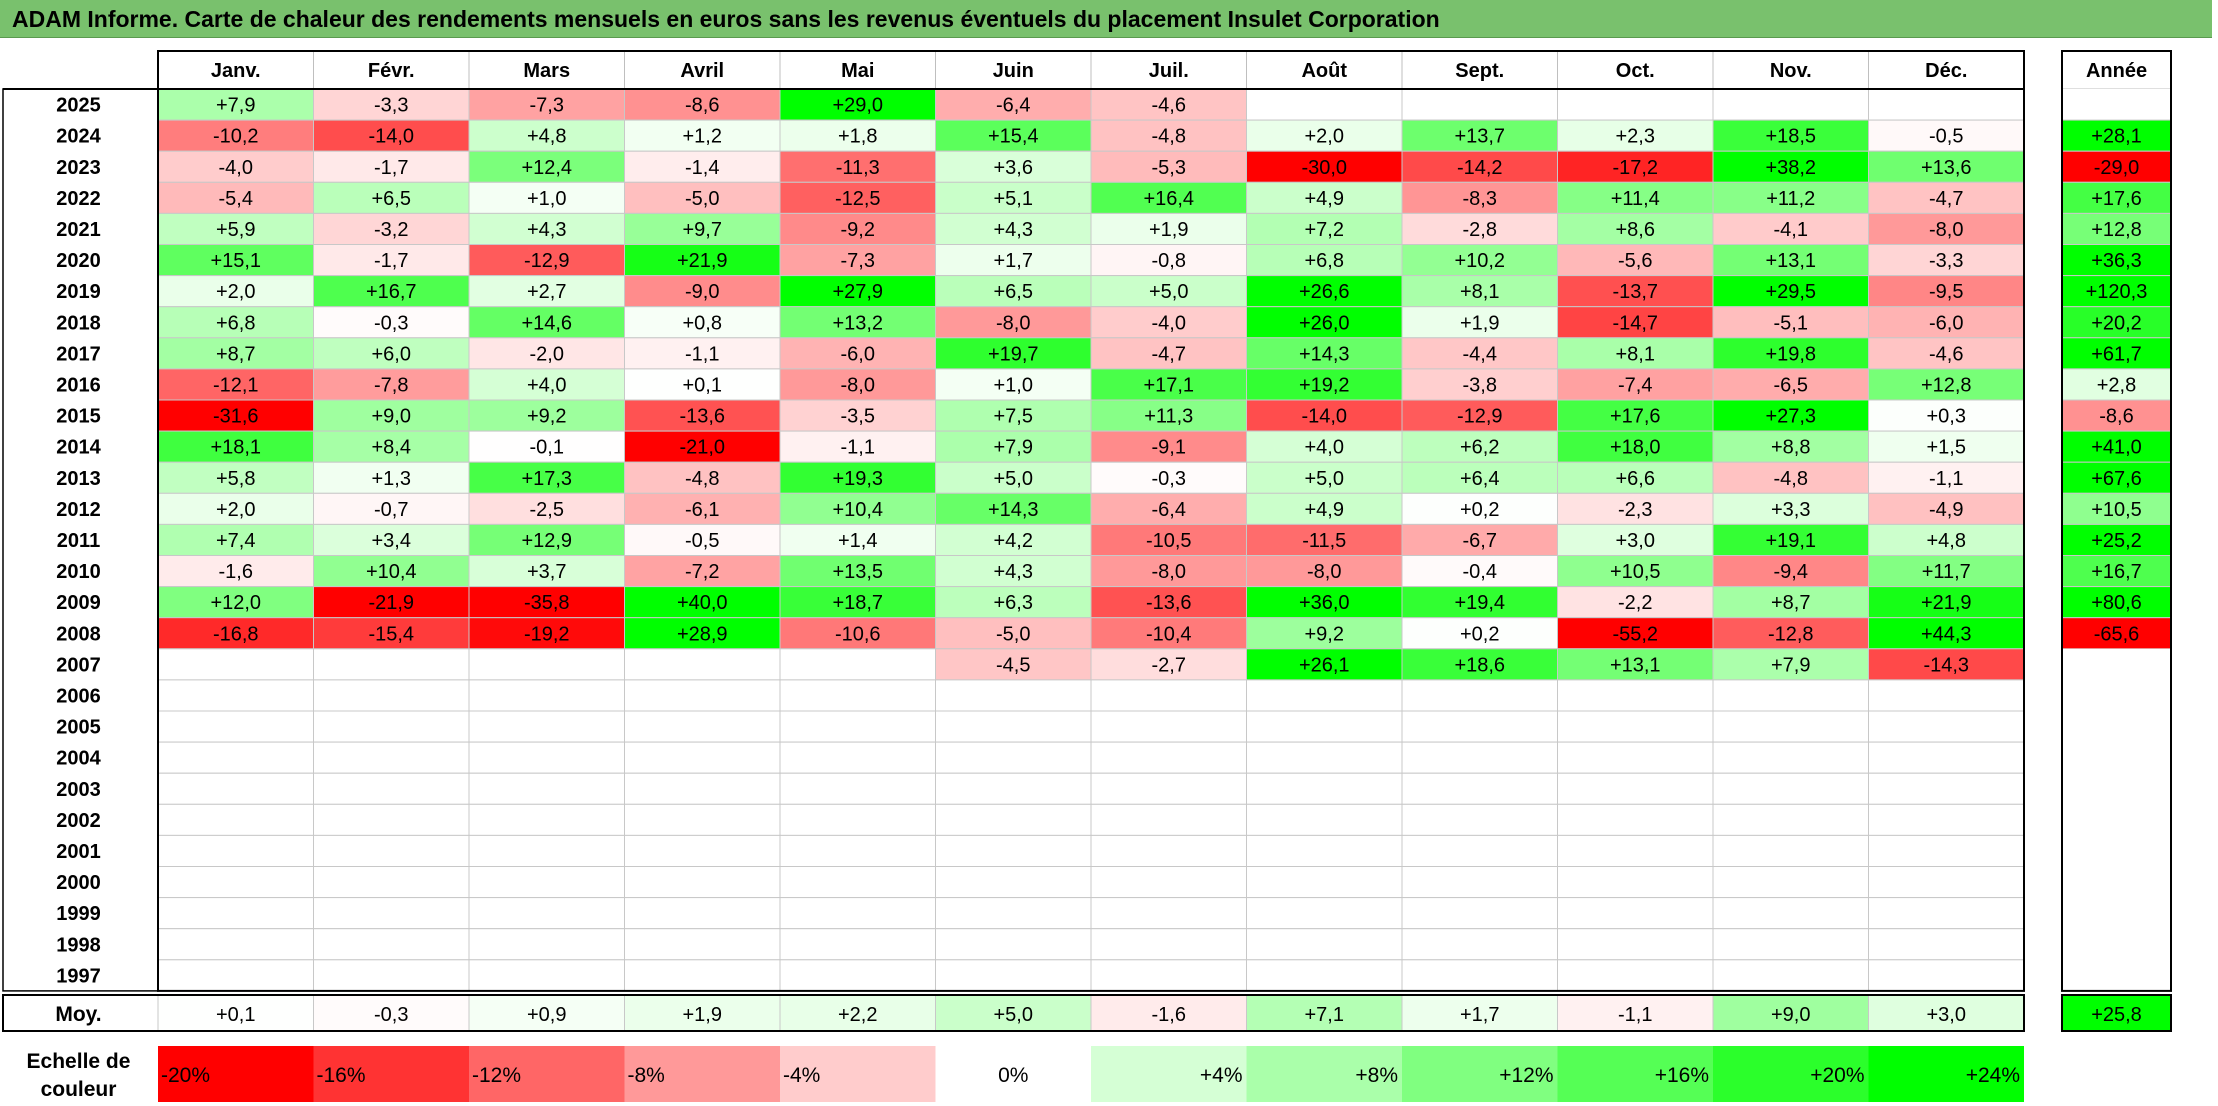 Image resolution: width=2218 pixels, height=1106 pixels. Describe the element at coordinates (1013, 665) in the screenshot. I see `cell-value: -4,5` at that location.